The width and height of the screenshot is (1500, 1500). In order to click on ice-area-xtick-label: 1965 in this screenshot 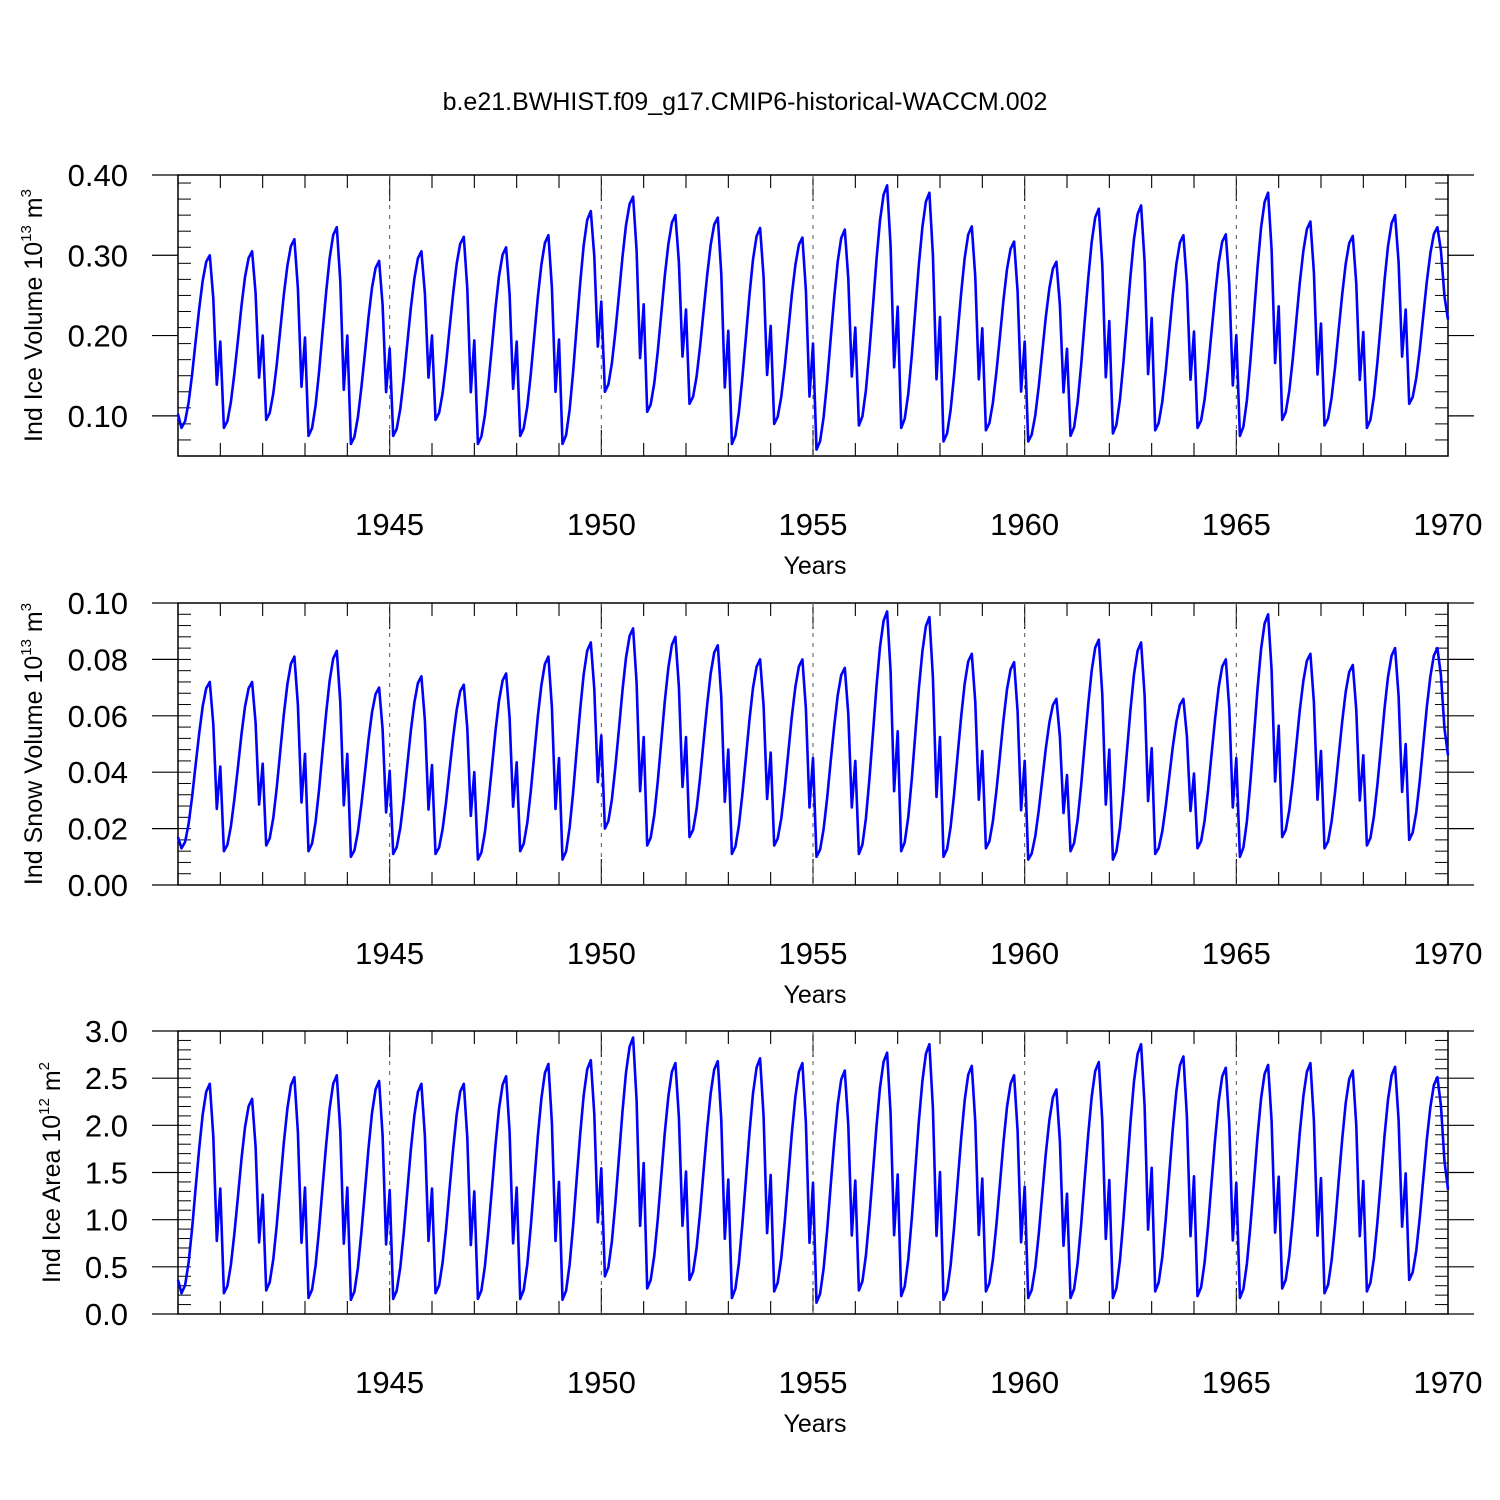, I will do `click(1236, 1382)`.